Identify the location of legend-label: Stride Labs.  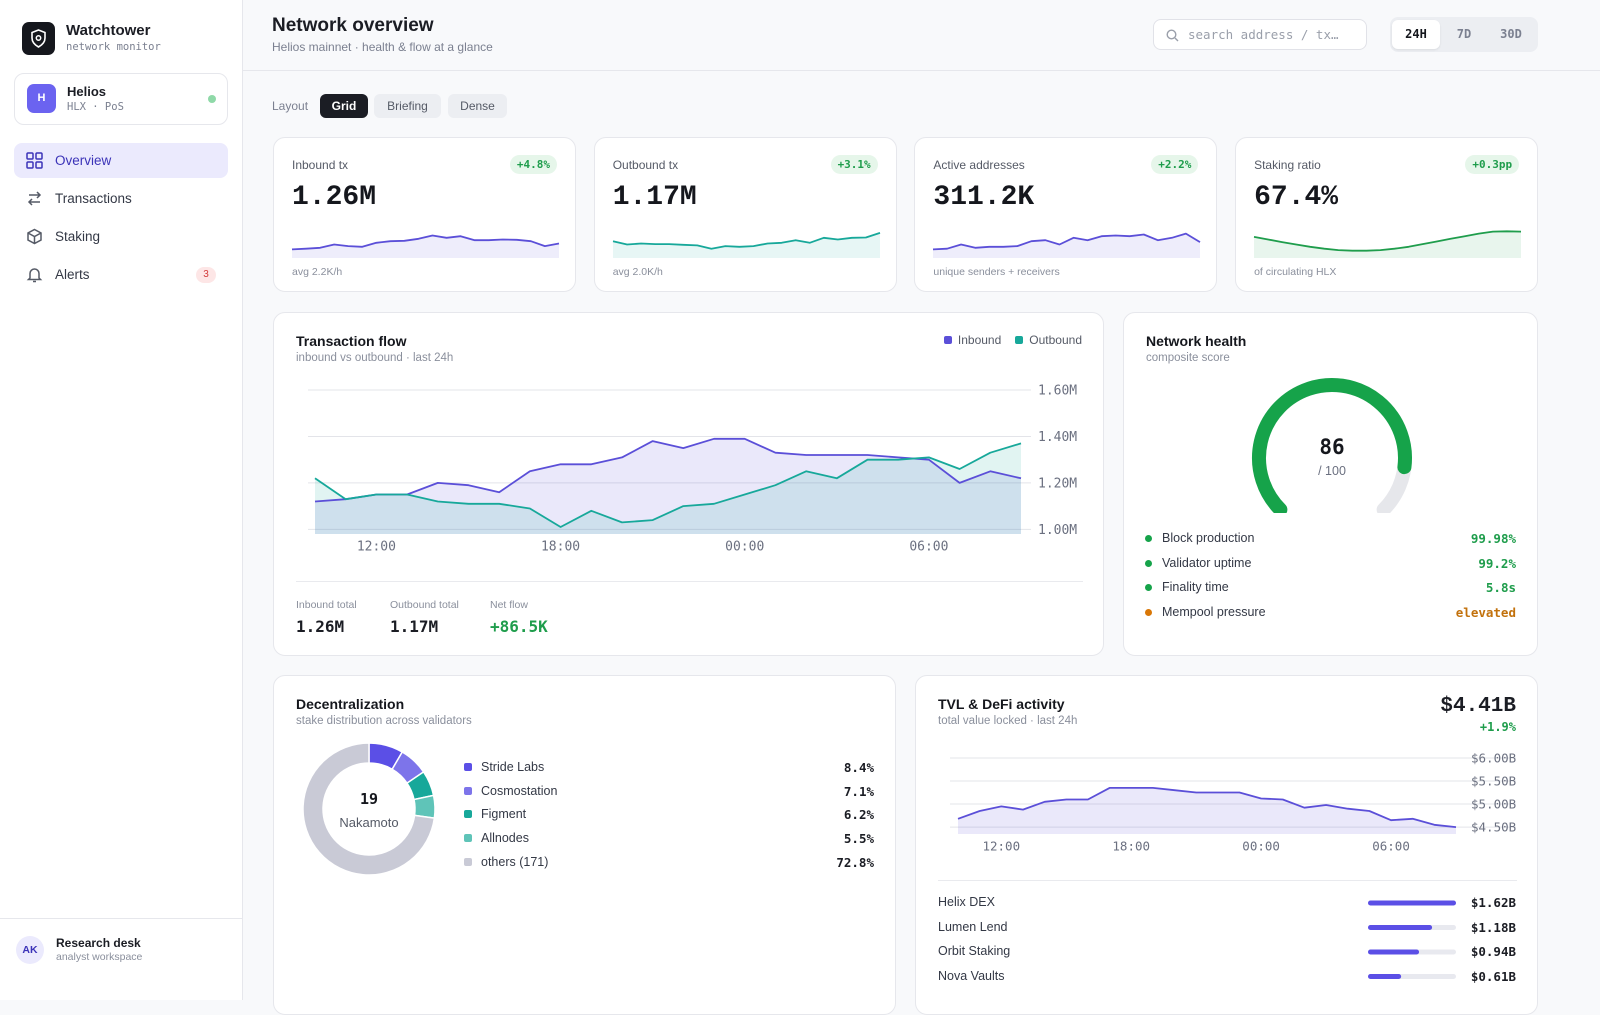
(513, 767).